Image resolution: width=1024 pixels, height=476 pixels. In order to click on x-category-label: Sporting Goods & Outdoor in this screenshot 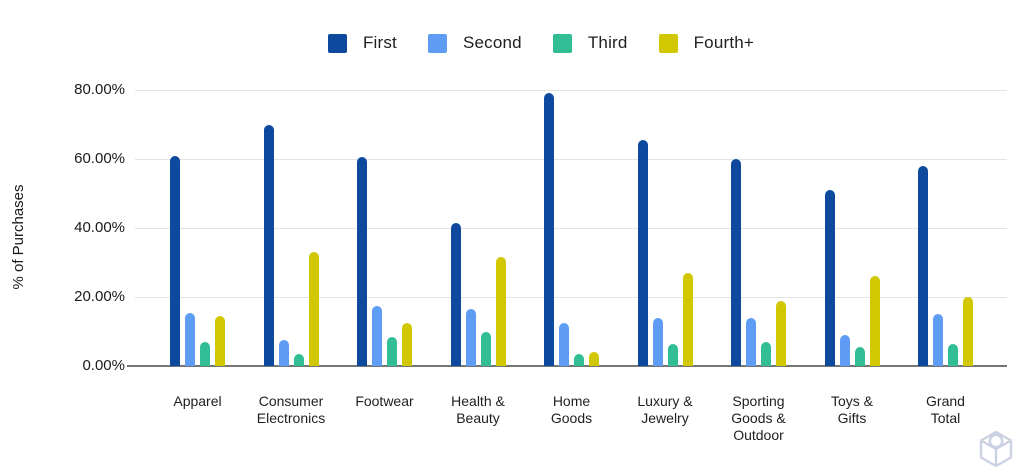, I will do `click(758, 418)`.